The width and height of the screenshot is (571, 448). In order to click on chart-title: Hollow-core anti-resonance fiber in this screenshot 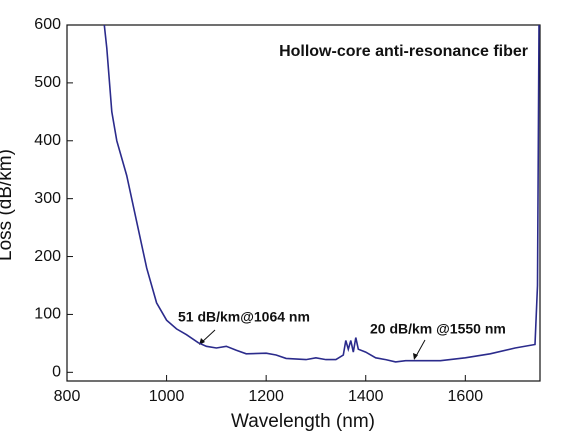, I will do `click(403, 51)`.